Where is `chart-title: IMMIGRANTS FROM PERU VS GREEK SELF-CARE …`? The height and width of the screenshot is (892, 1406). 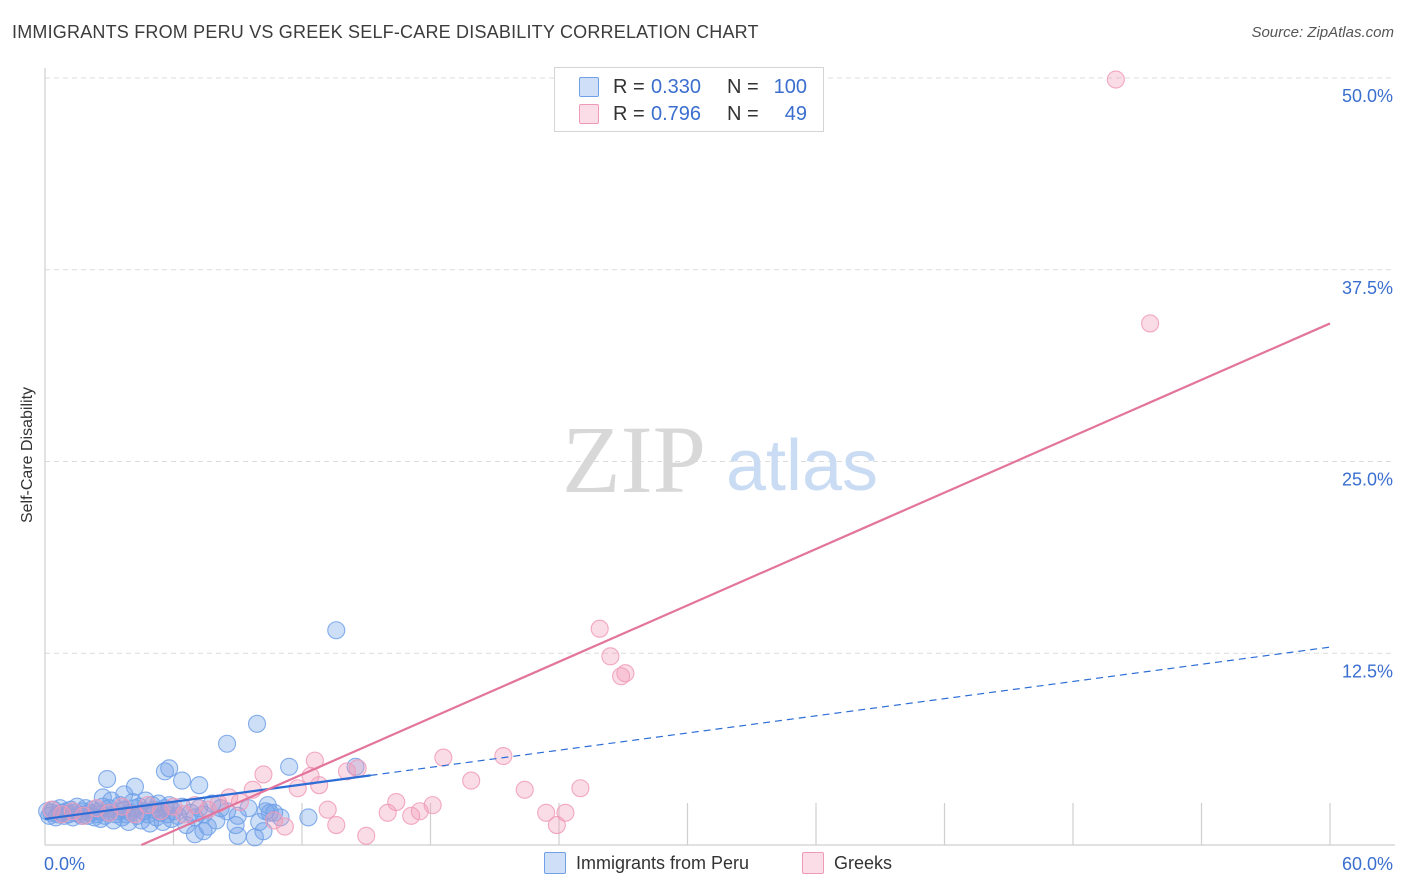 chart-title: IMMIGRANTS FROM PERU VS GREEK SELF-CARE … is located at coordinates (385, 32).